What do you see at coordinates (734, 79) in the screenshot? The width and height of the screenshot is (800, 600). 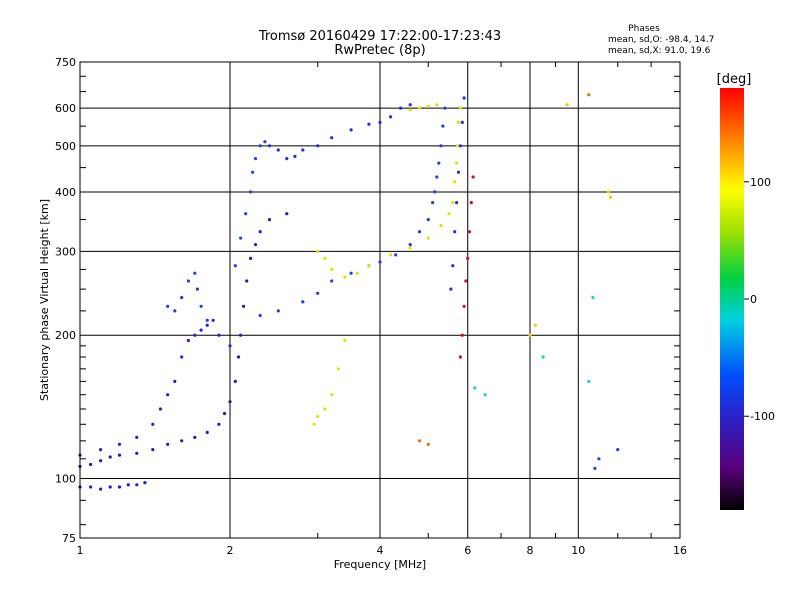 I see `colorbar-label: [deg]` at bounding box center [734, 79].